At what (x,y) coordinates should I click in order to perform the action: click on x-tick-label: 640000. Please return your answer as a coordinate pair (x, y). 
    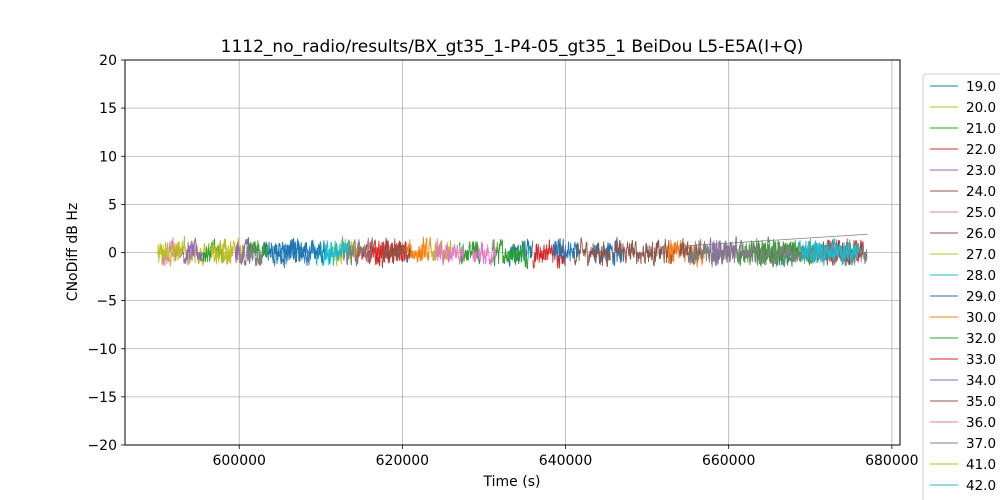
    Looking at the image, I should click on (565, 461).